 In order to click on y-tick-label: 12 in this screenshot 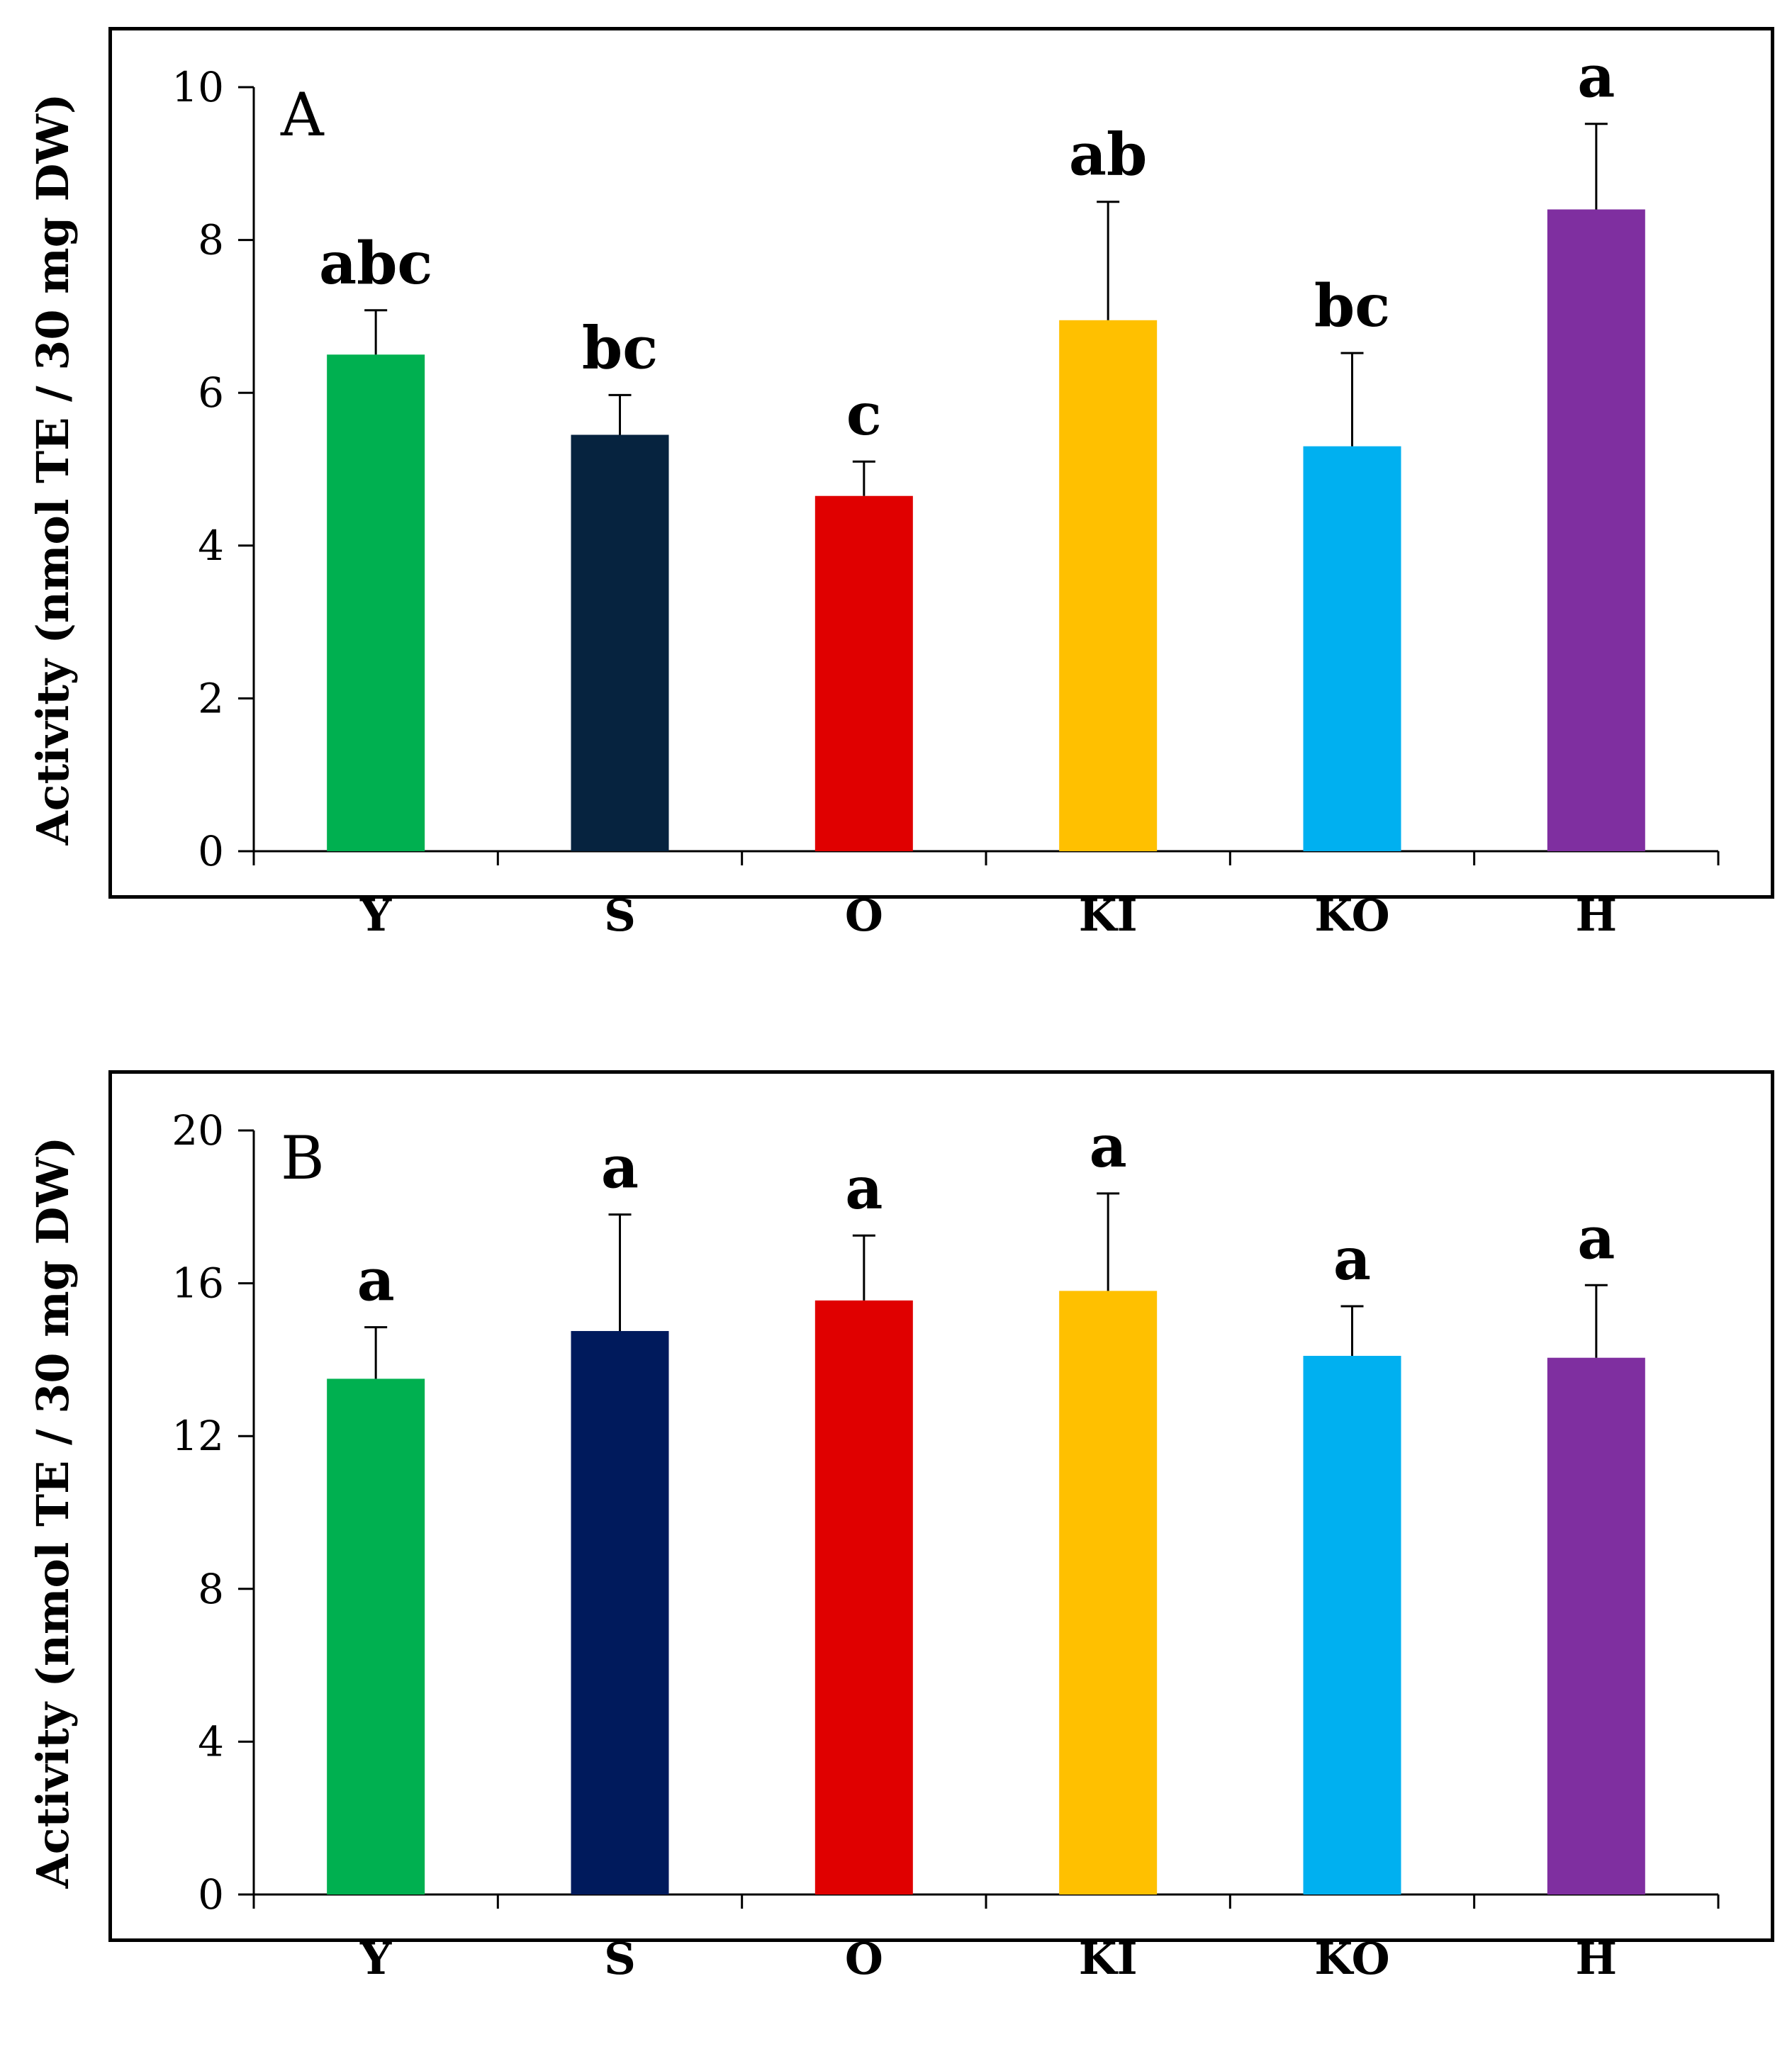, I will do `click(198, 1436)`.